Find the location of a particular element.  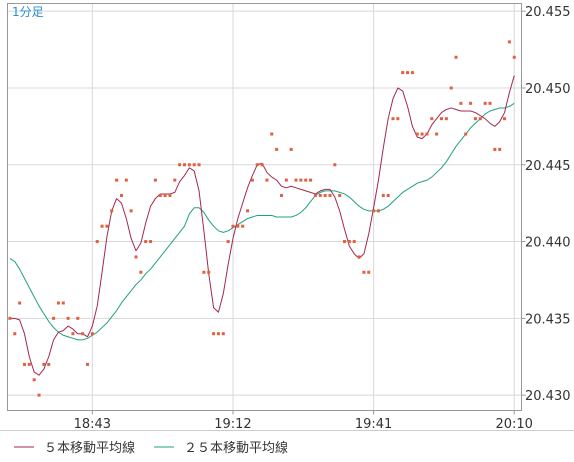

y-tick-label-5: 20.455 is located at coordinates (548, 12).